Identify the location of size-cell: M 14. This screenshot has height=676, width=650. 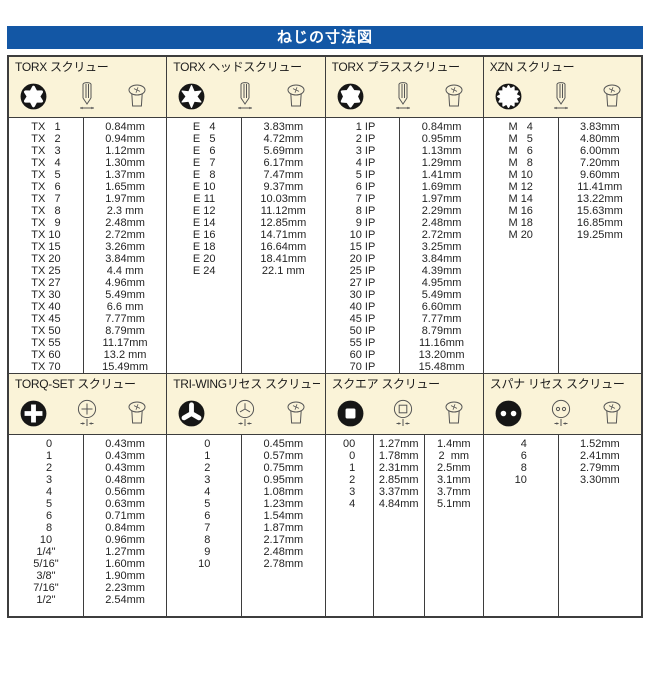
(520, 199).